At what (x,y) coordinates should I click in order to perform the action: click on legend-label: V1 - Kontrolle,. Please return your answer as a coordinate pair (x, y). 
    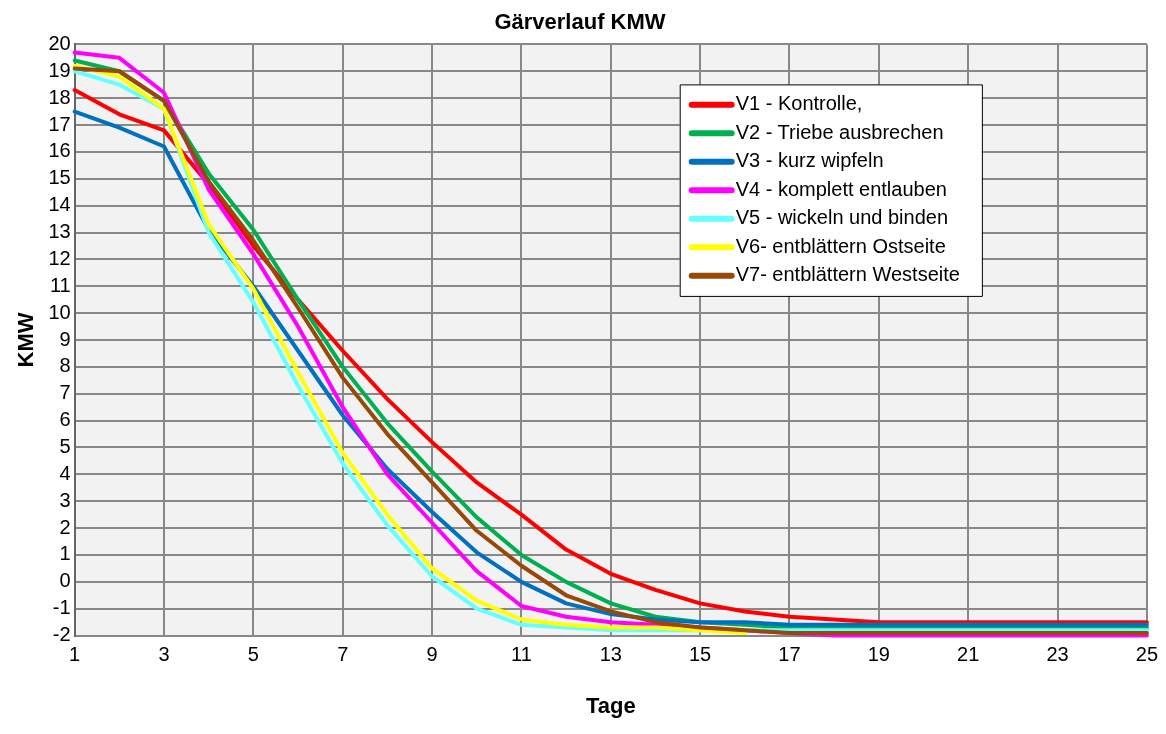
    Looking at the image, I should click on (799, 103).